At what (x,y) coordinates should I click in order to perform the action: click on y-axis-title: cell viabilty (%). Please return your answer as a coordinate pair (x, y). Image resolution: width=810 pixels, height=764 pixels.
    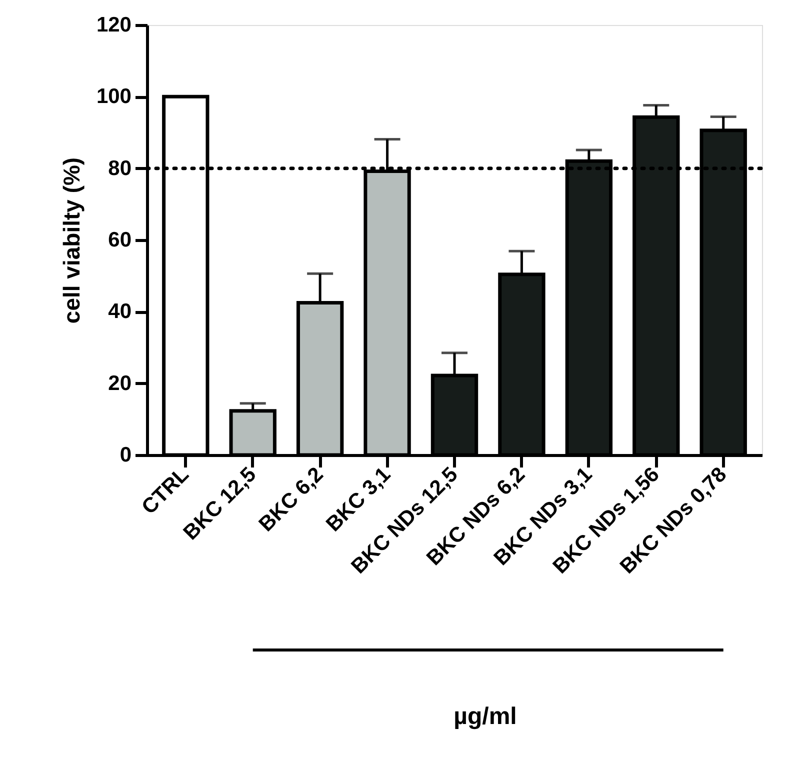
    Looking at the image, I should click on (71, 240).